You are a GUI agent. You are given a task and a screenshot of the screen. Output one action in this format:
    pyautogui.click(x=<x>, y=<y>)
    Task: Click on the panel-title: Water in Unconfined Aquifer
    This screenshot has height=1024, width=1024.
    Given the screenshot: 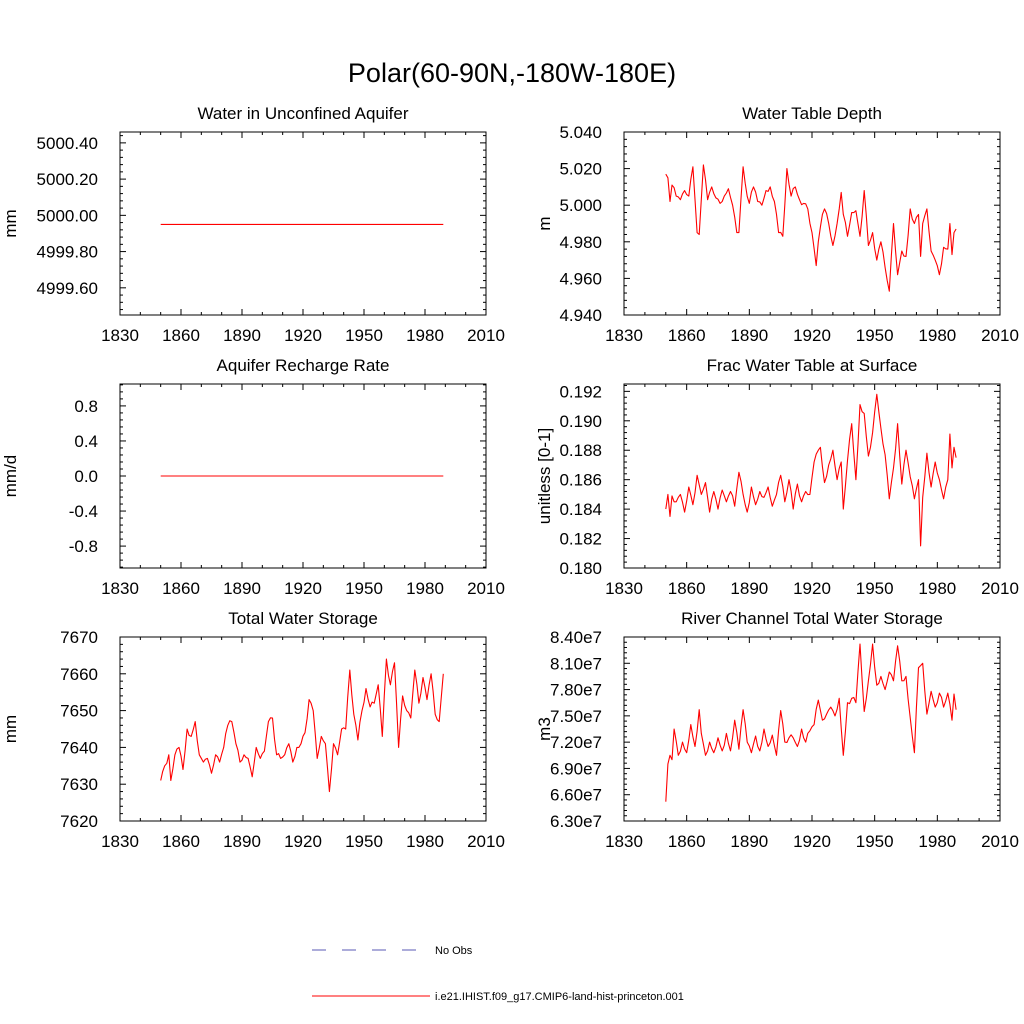 What is the action you would take?
    pyautogui.click(x=302, y=113)
    